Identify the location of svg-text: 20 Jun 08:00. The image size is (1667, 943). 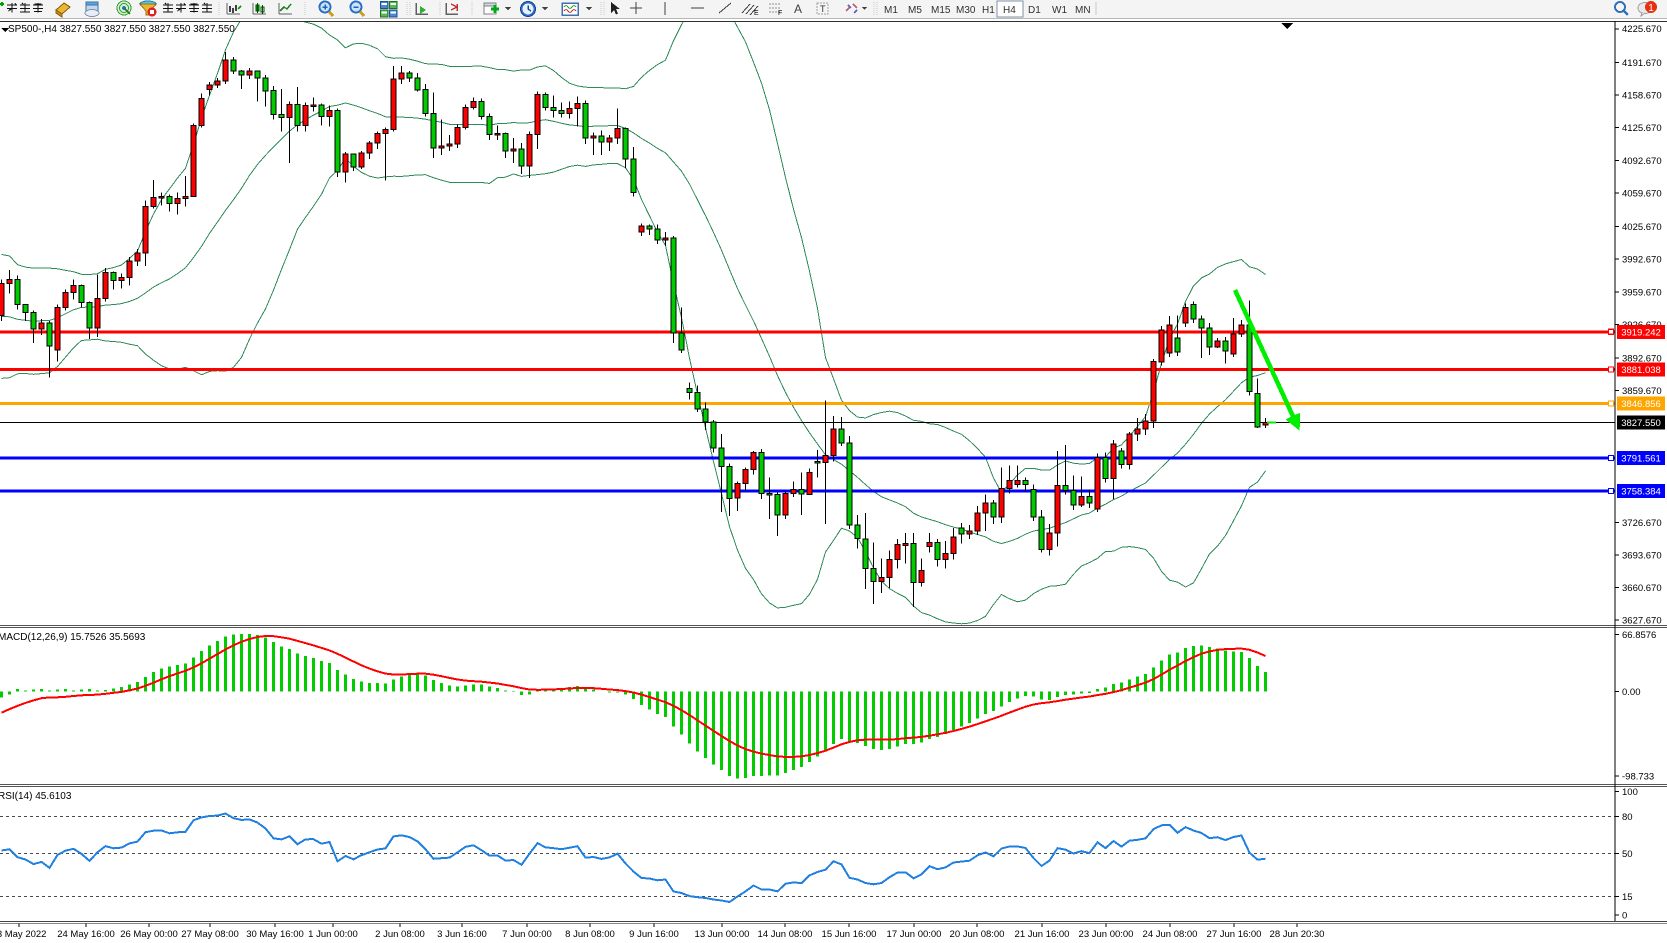
(977, 934).